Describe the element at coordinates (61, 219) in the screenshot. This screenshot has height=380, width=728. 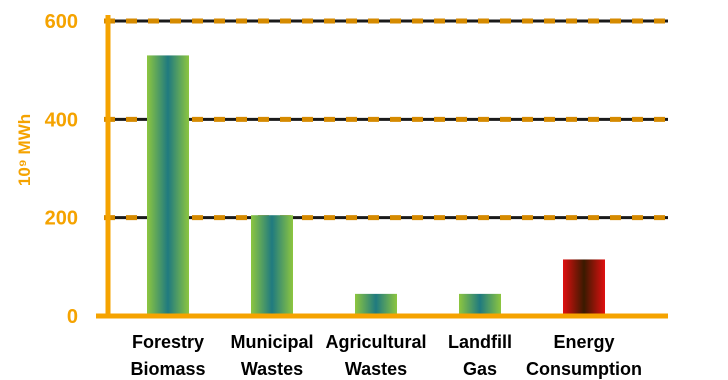
I see `y-tick-label-1: 200` at that location.